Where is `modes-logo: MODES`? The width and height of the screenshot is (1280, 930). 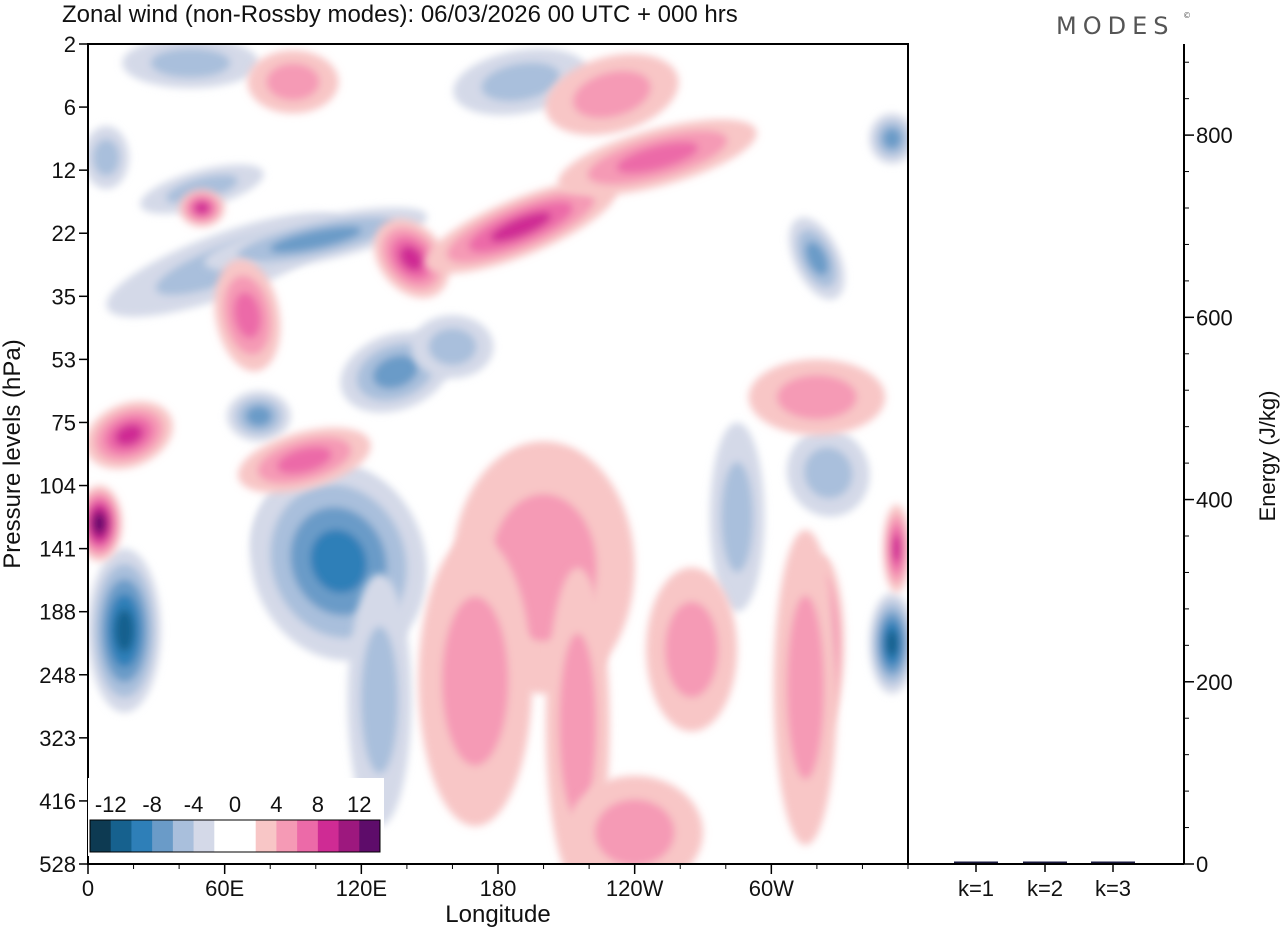 modes-logo: MODES is located at coordinates (1115, 26).